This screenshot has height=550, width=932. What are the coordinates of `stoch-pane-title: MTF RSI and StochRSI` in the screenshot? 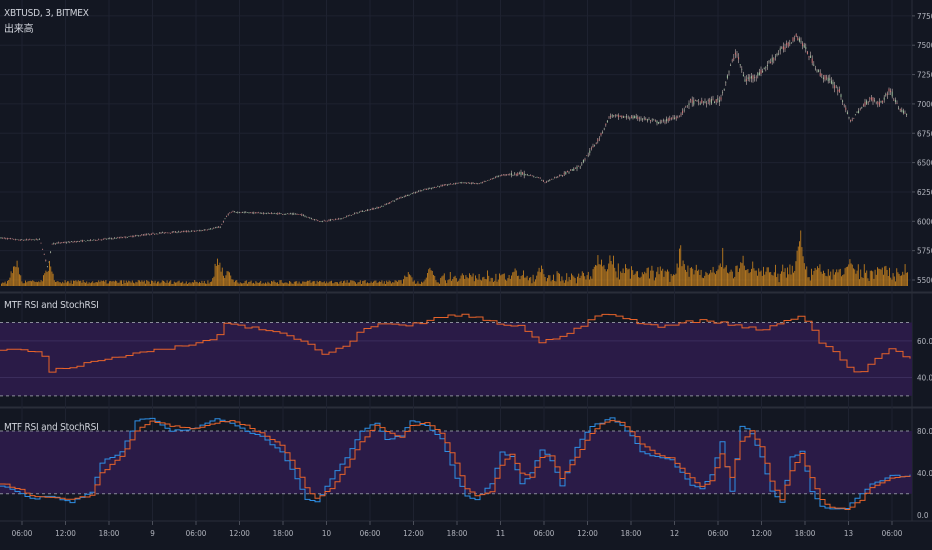 It's located at (51, 427).